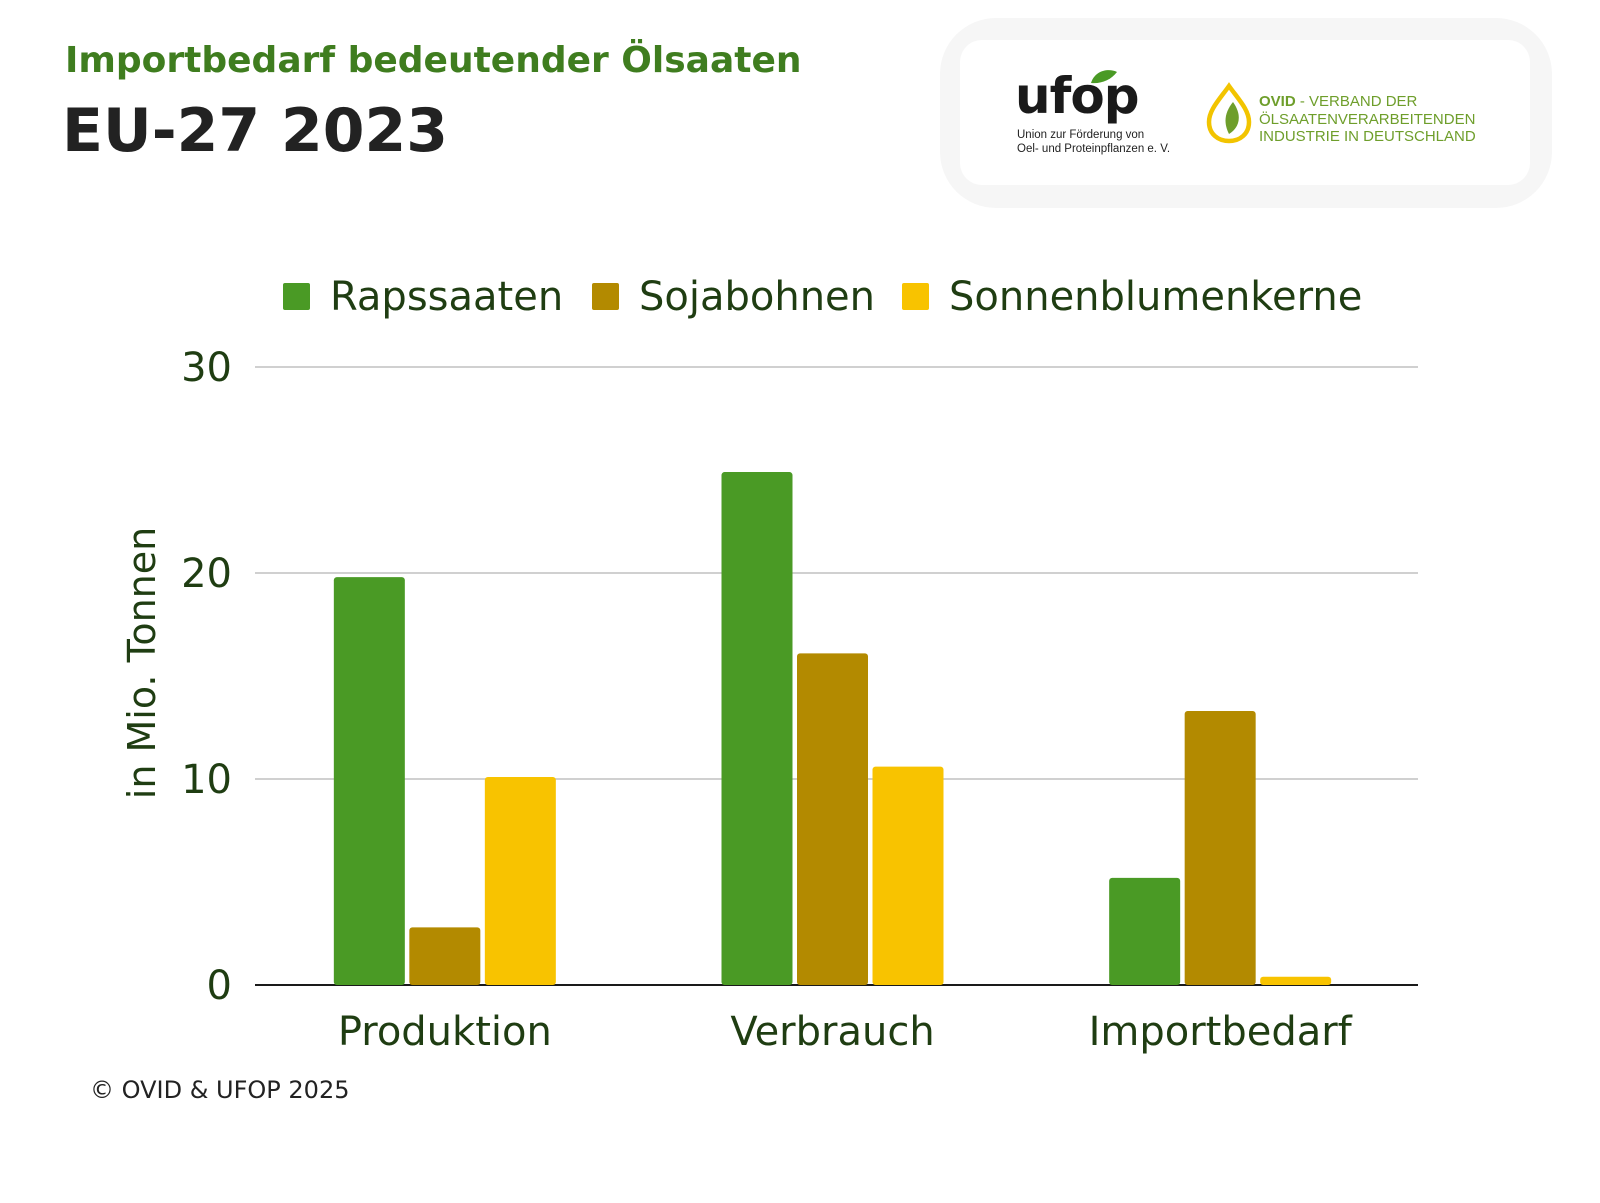  Describe the element at coordinates (142, 663) in the screenshot. I see `y-axis-label: in Mio. Tonnen` at that location.